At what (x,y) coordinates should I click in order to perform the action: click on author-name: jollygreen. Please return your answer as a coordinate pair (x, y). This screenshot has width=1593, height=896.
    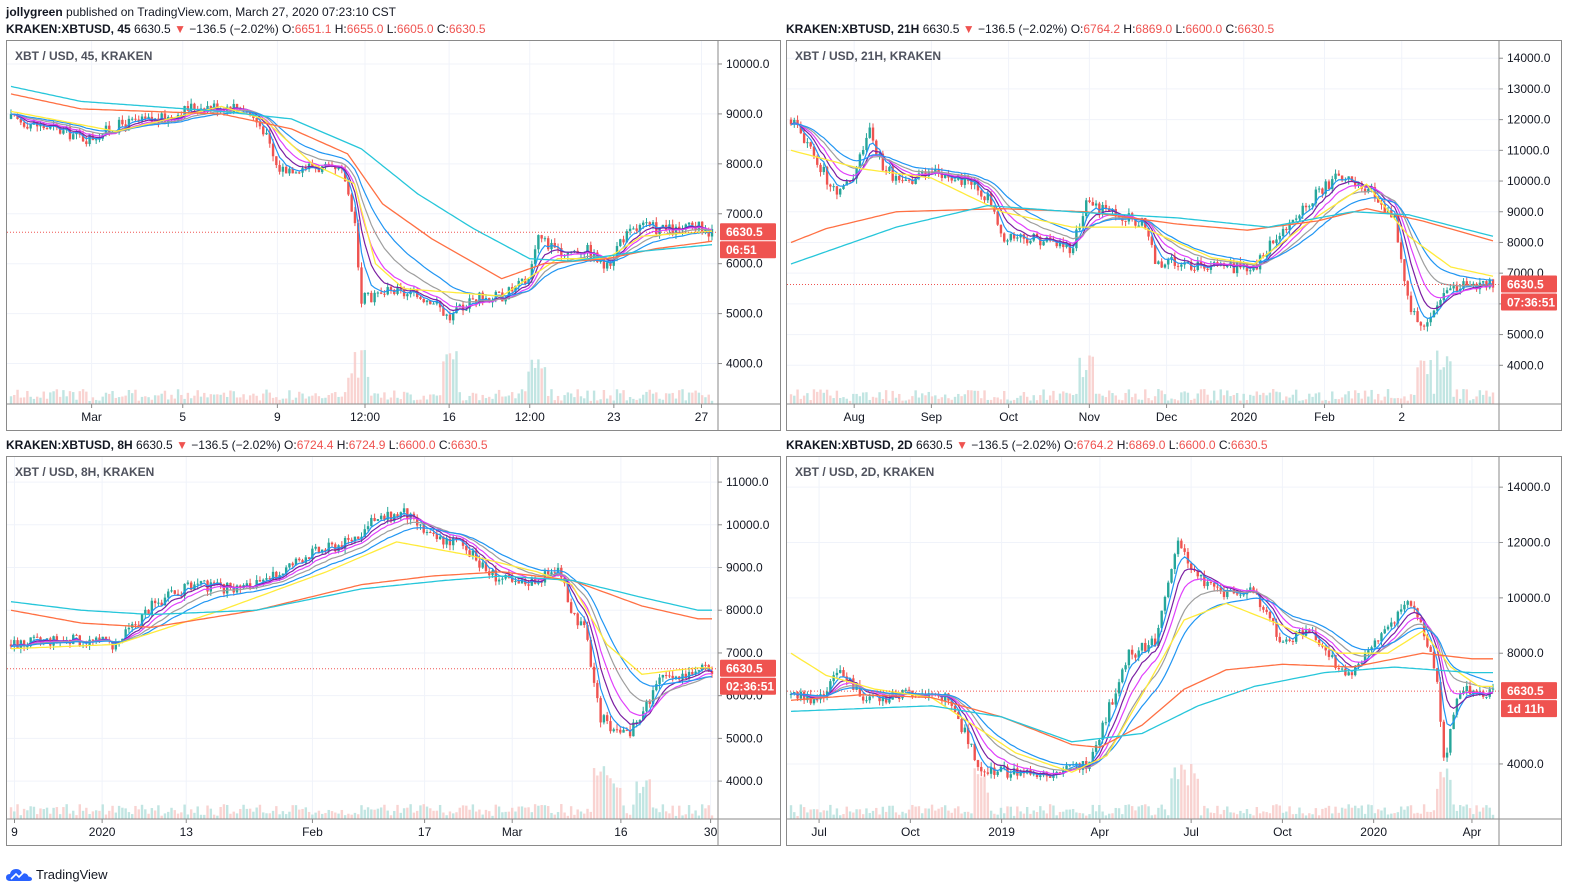
    Looking at the image, I should click on (34, 12).